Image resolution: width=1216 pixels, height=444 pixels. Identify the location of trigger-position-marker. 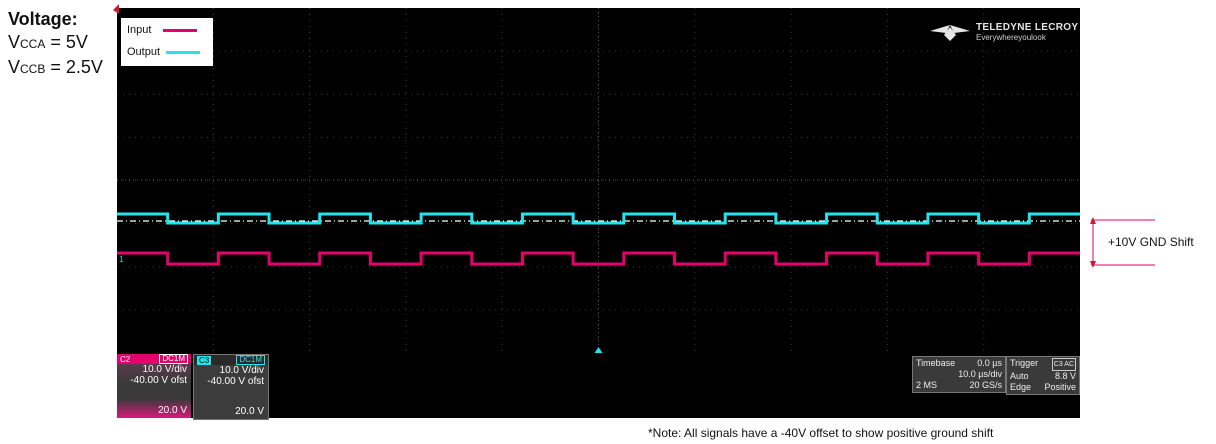
(598, 350).